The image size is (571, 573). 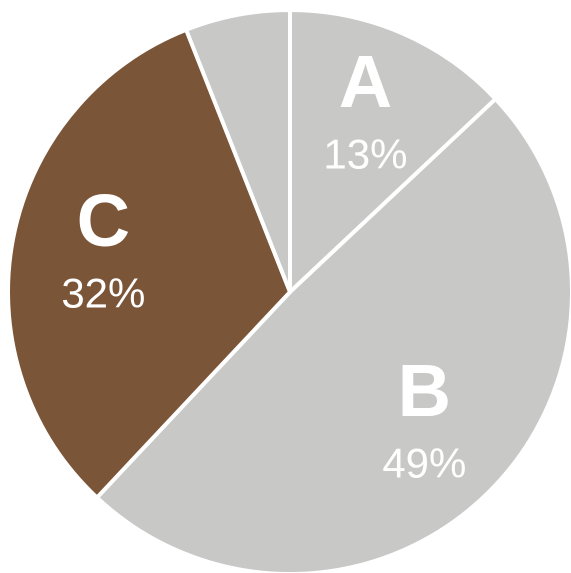 I want to click on slice-name: C, so click(x=103, y=220).